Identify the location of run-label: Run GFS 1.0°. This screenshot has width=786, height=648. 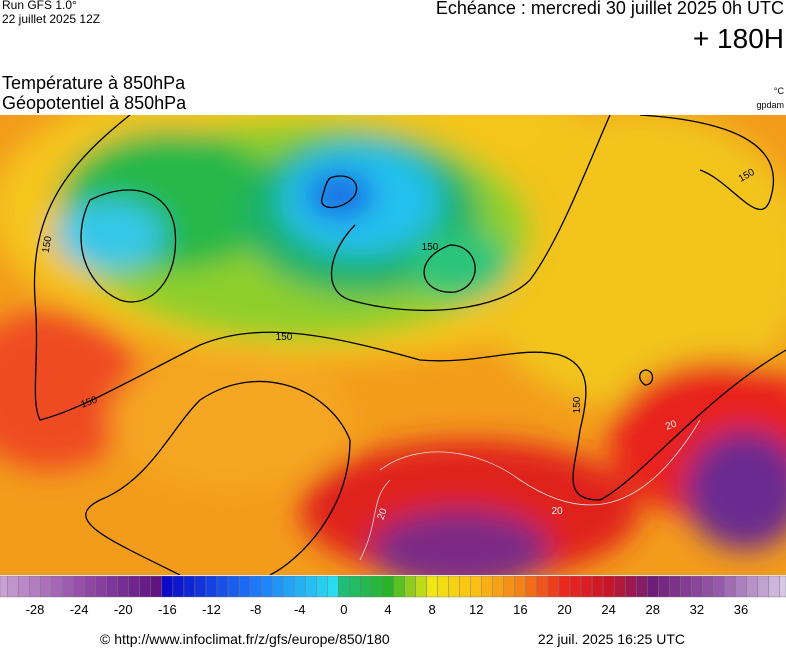
(39, 6).